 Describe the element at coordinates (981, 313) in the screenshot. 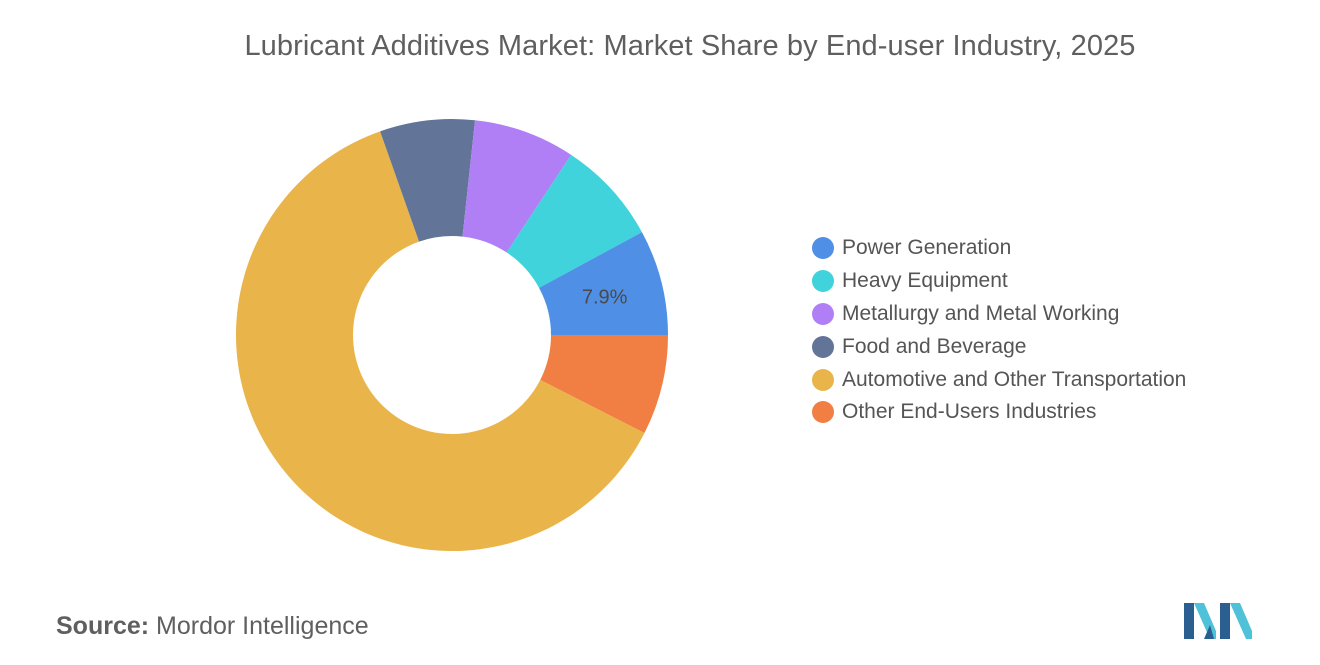

I see `legend-label: Metallurgy and Metal Working` at that location.